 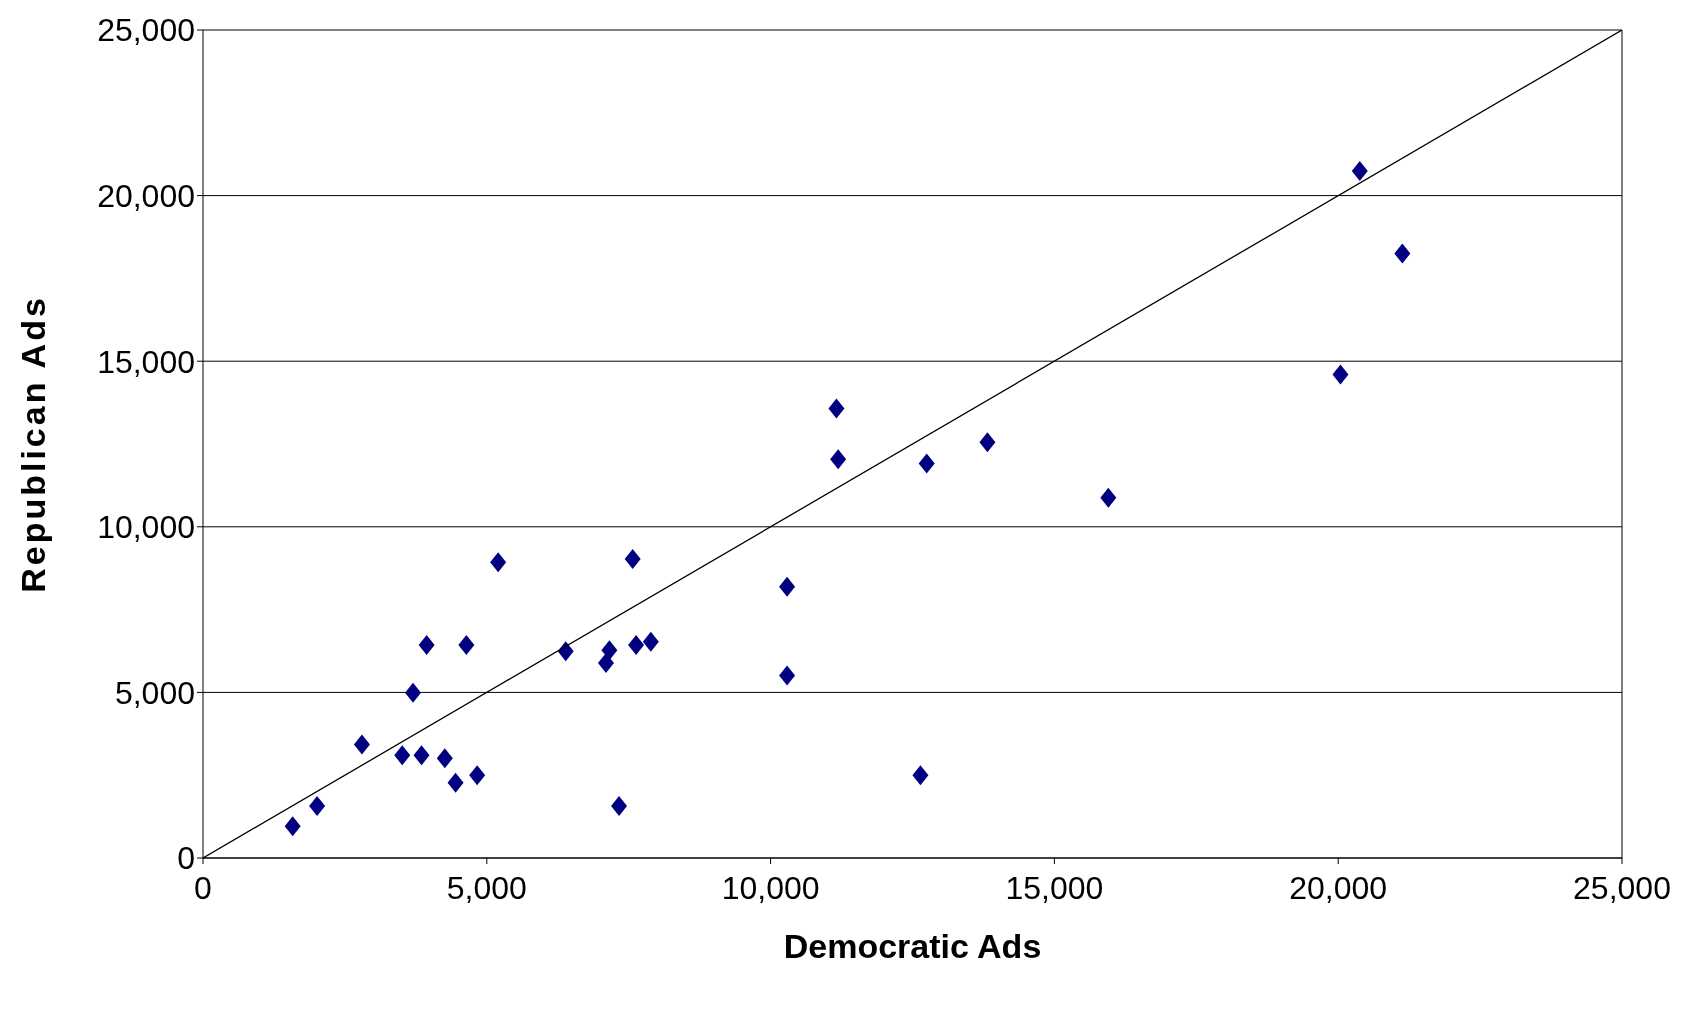 What do you see at coordinates (912, 946) in the screenshot?
I see `x-axis-title: Democratic Ads` at bounding box center [912, 946].